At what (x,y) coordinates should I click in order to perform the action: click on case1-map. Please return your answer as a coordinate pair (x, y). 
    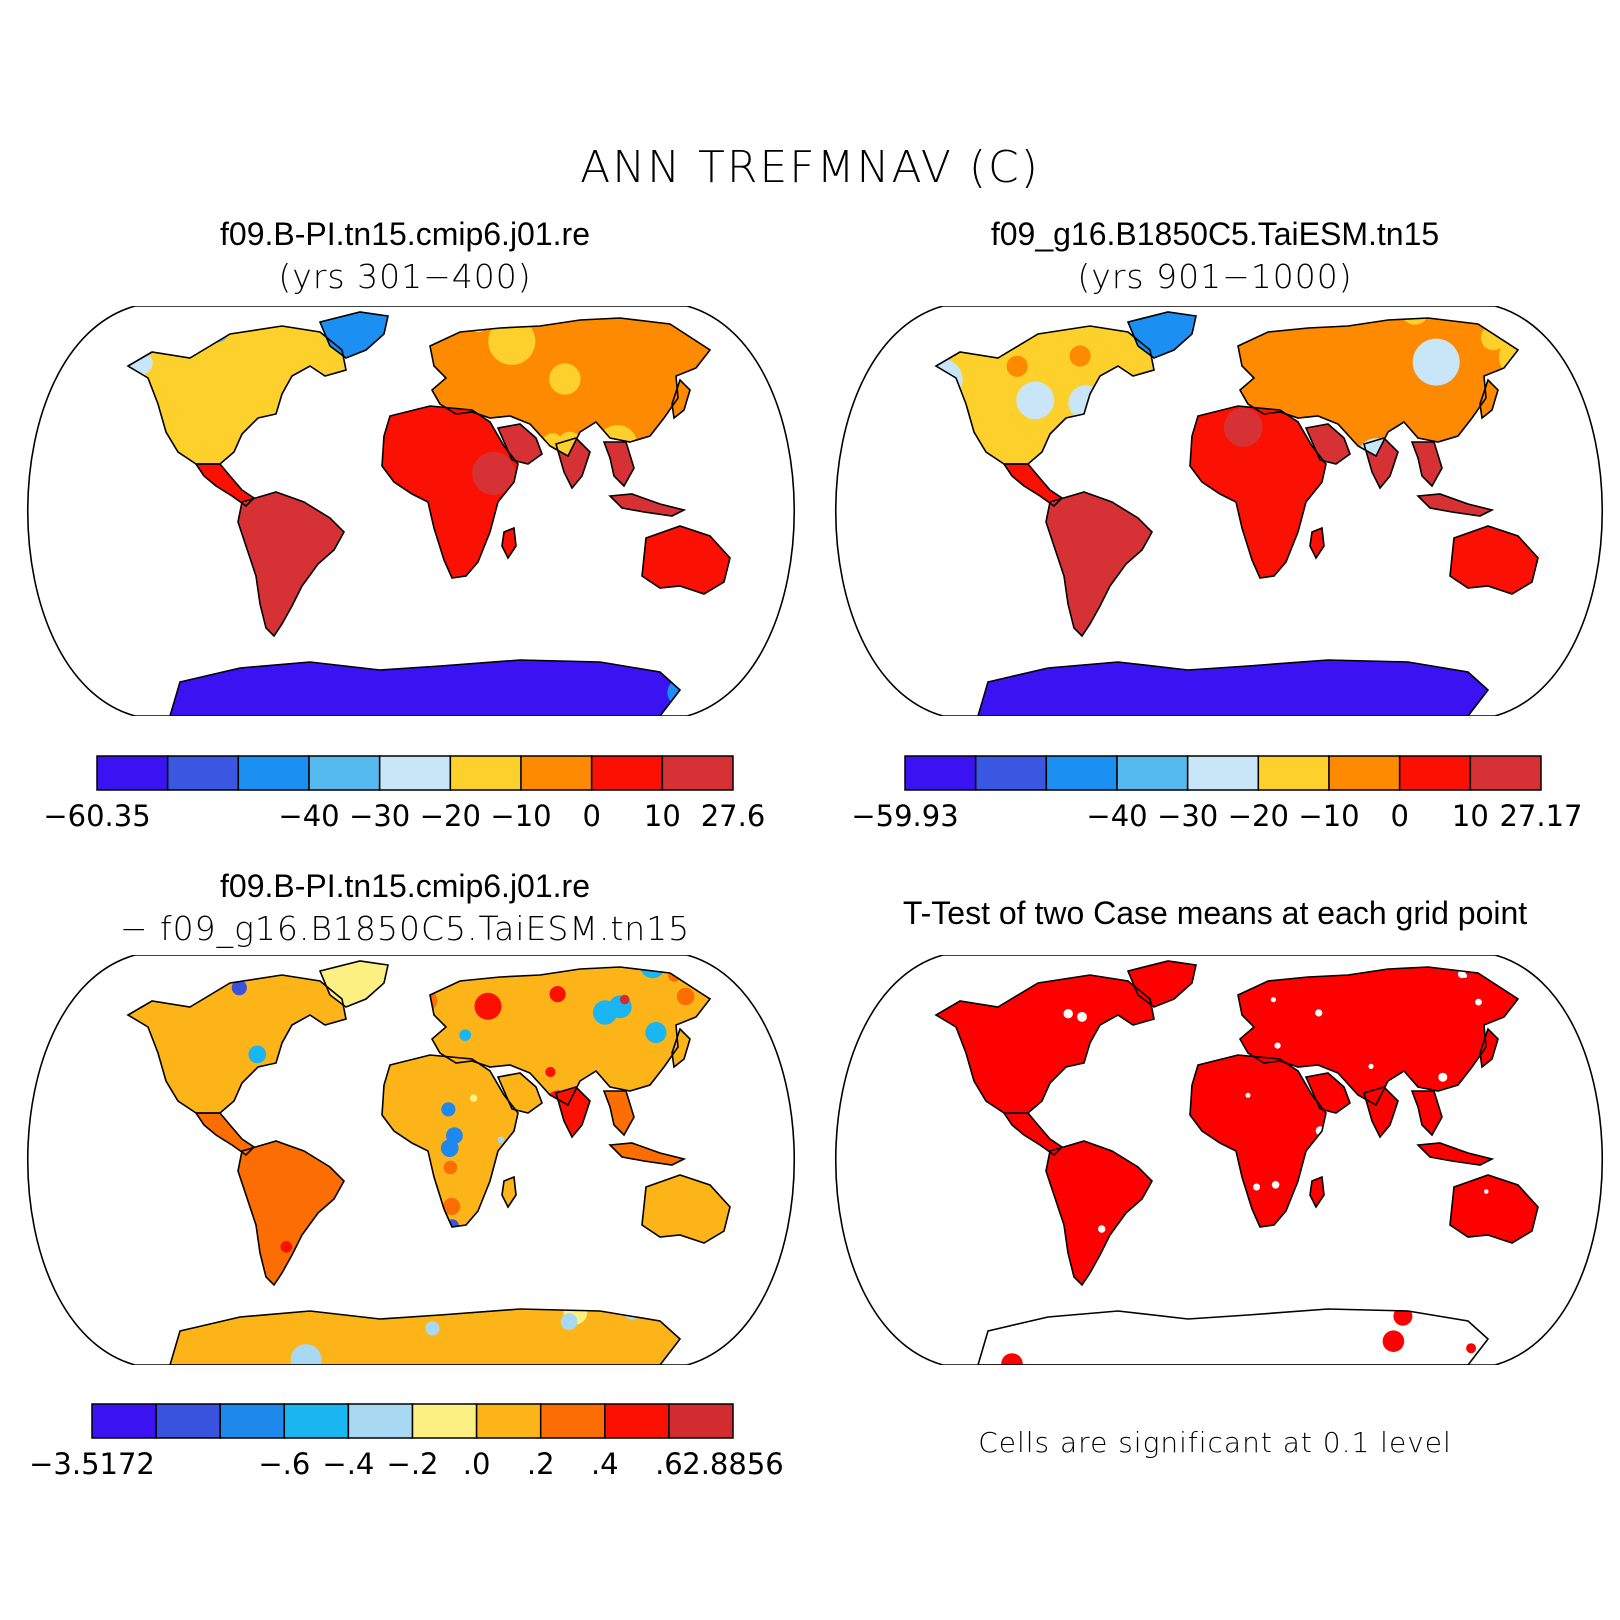
    Looking at the image, I should click on (411, 511).